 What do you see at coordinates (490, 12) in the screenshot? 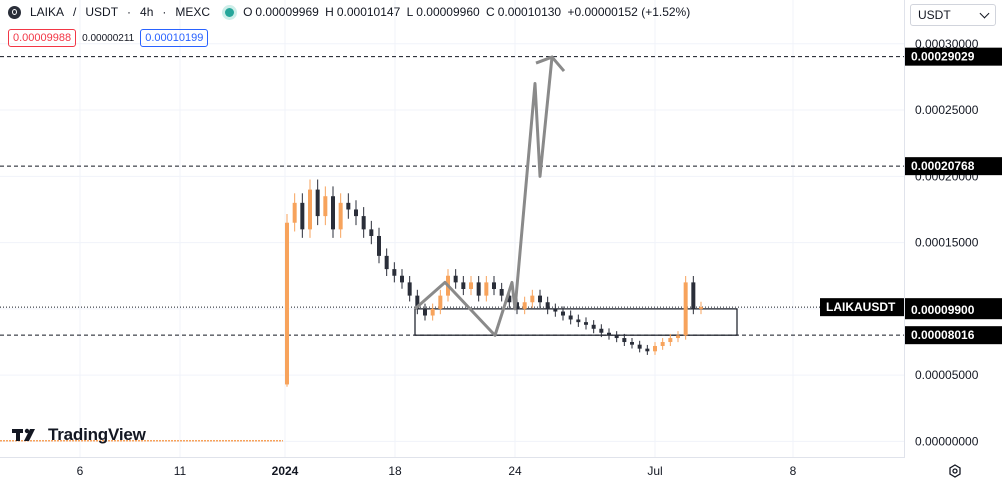
I see `close-label: C` at bounding box center [490, 12].